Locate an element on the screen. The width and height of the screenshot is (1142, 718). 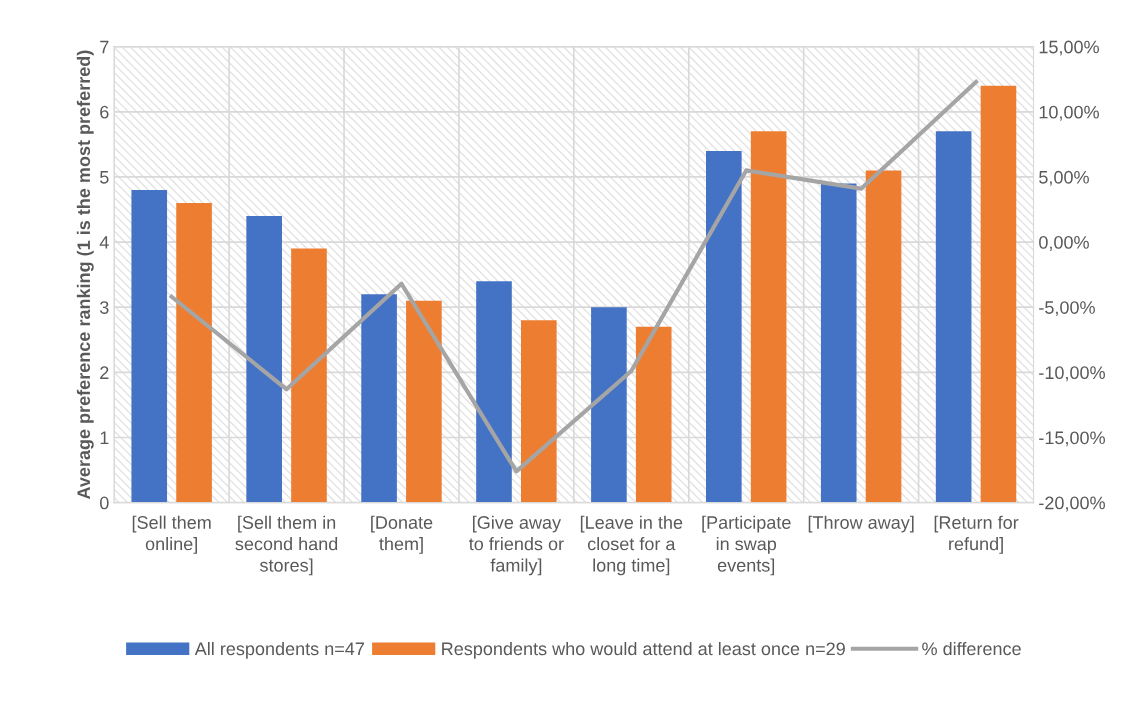
legend-label: Respondents who would attend at least once n=29 is located at coordinates (643, 650).